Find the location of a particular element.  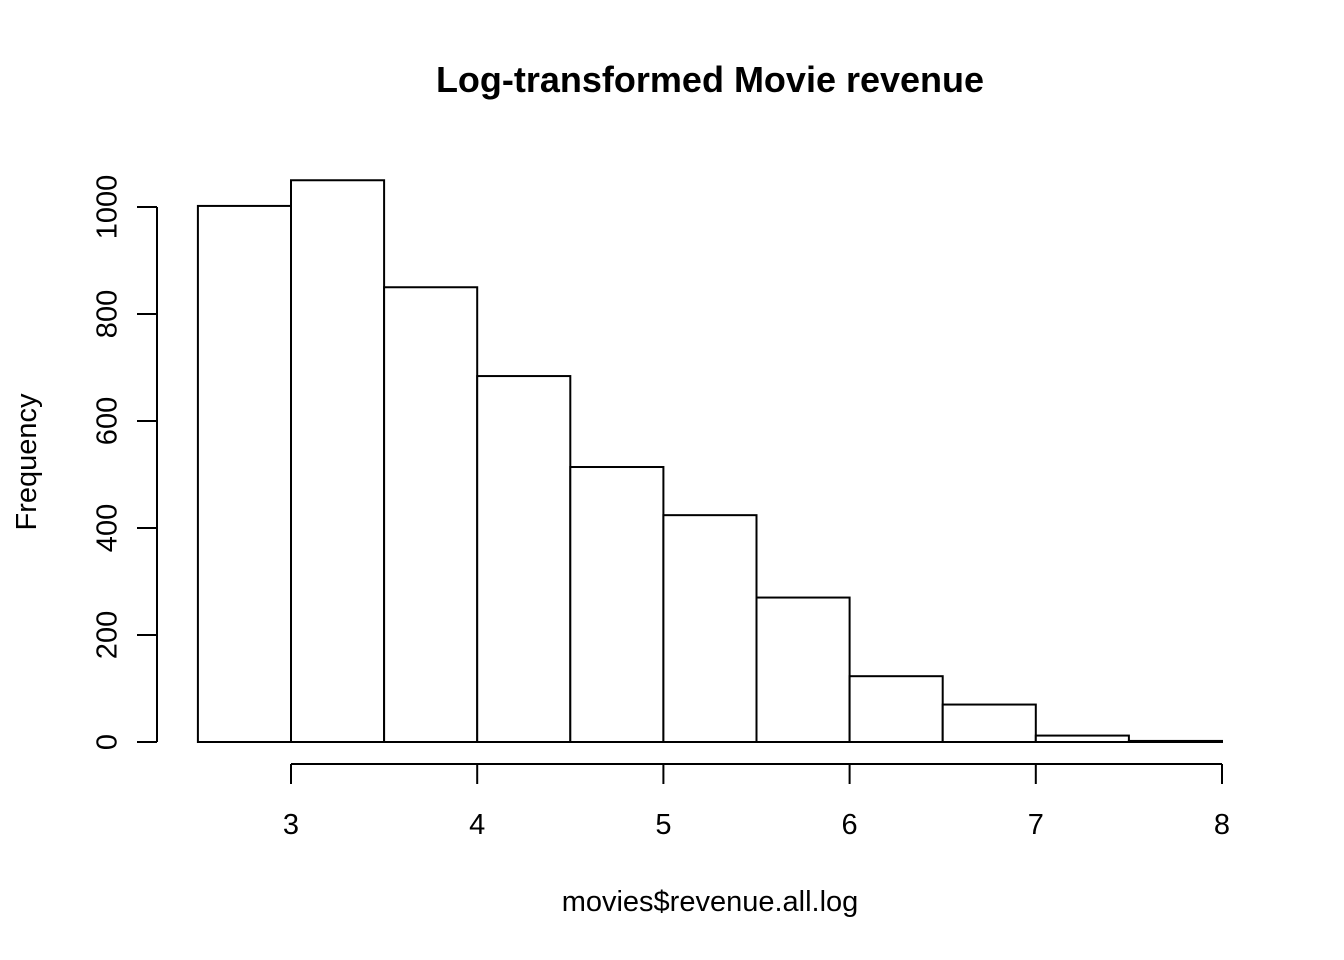

x-tick-label-3: 3 is located at coordinates (291, 825).